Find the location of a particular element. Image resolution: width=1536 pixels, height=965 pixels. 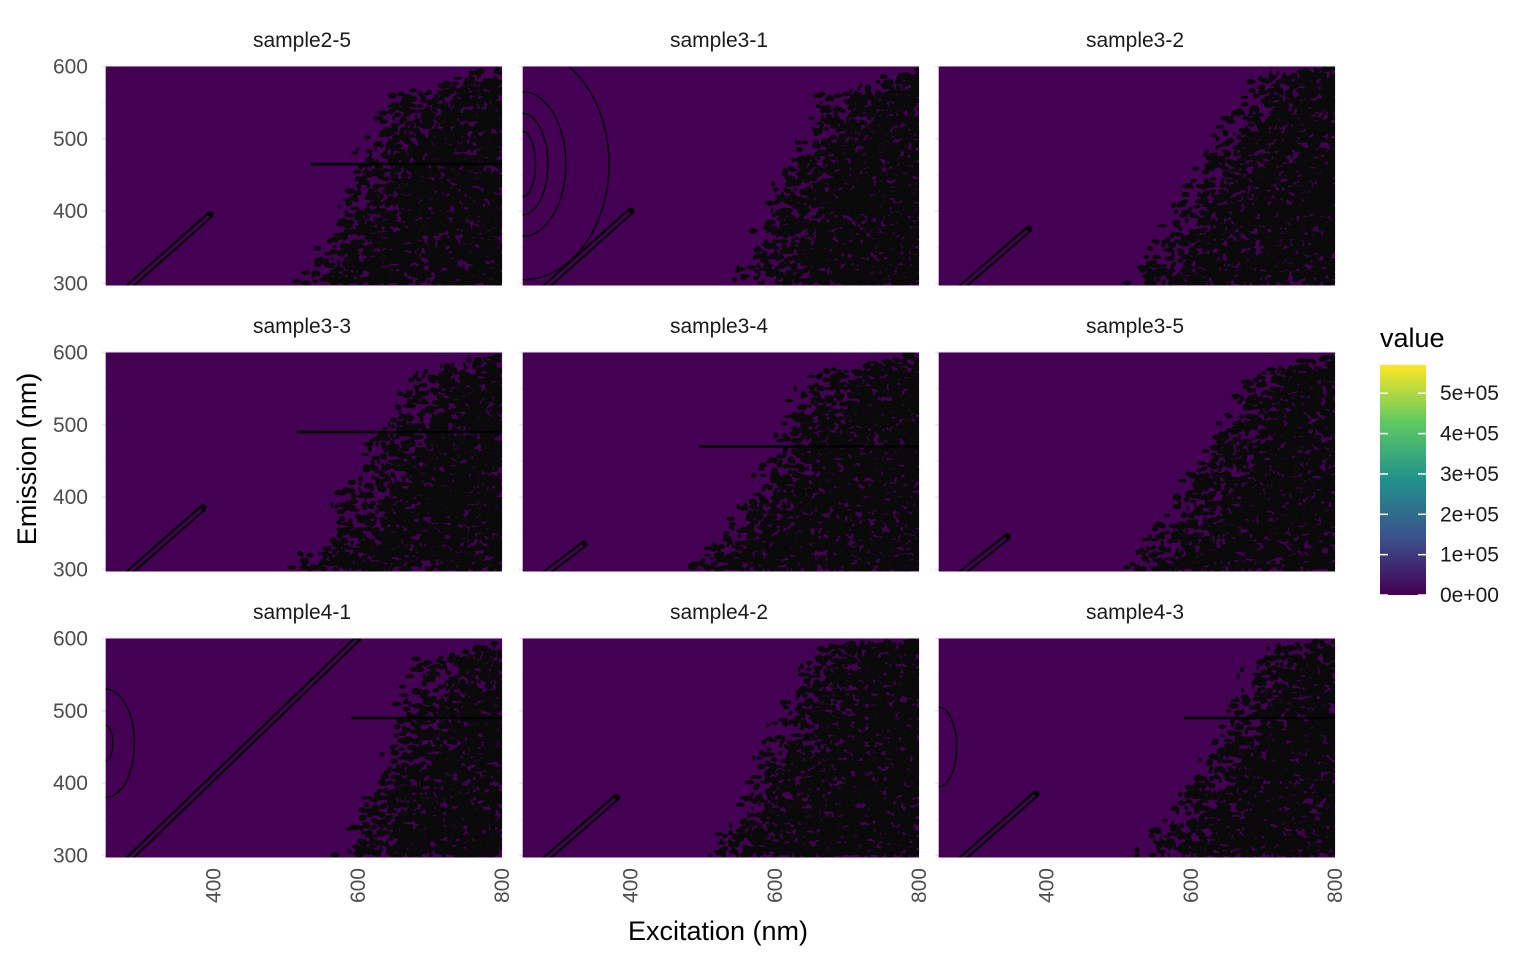

facet-title: sample2-5 is located at coordinates (302, 40).